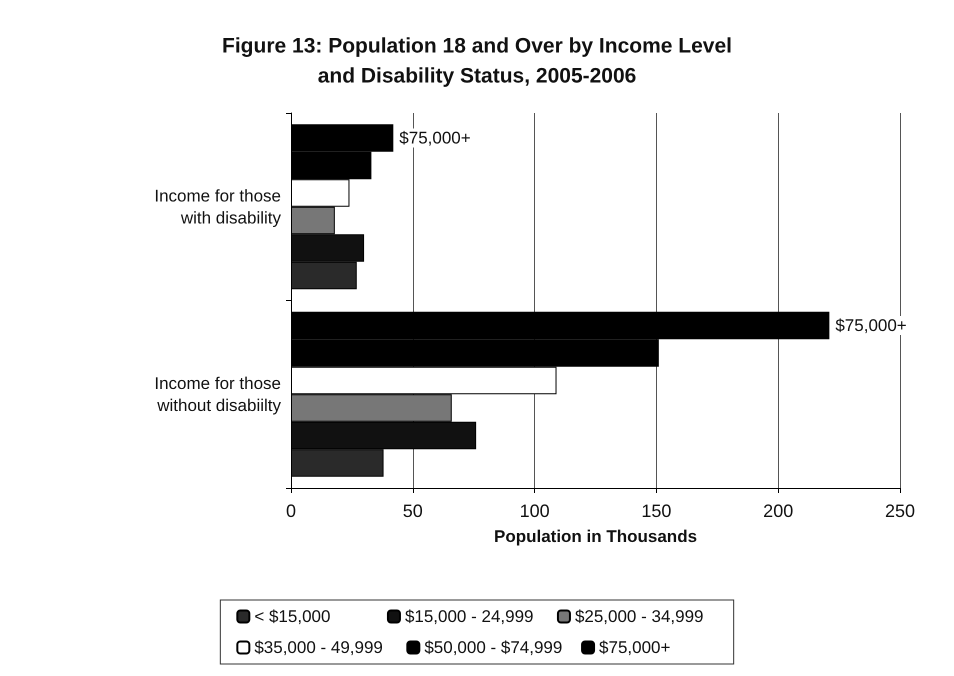 Image resolution: width=954 pixels, height=676 pixels. Describe the element at coordinates (778, 511) in the screenshot. I see `x-tick-label: 200` at that location.